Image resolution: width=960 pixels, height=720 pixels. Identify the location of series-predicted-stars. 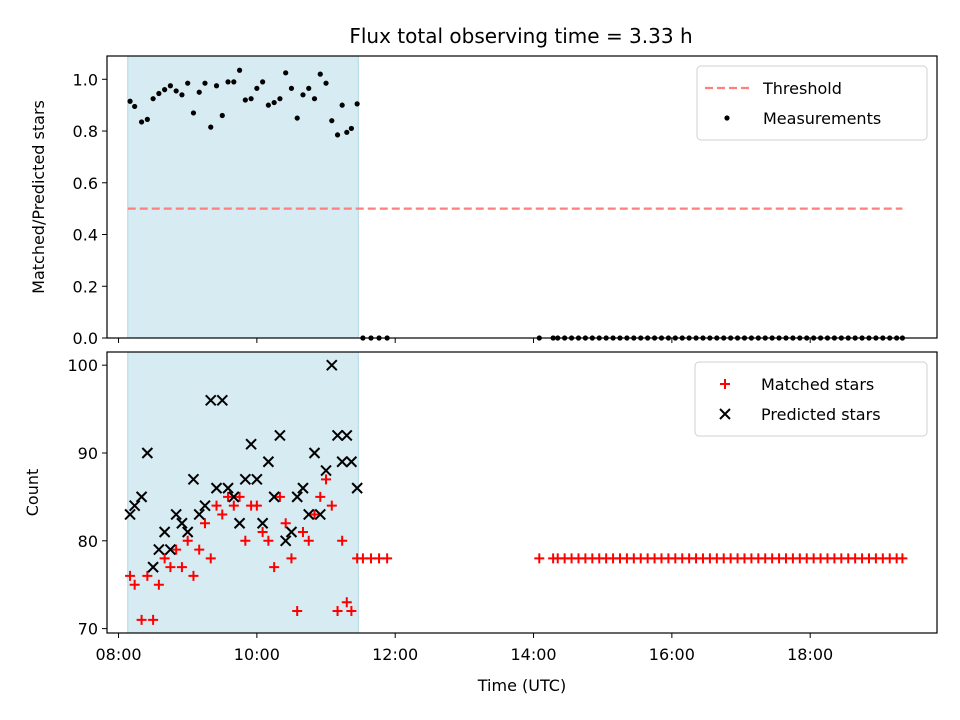
(243, 466).